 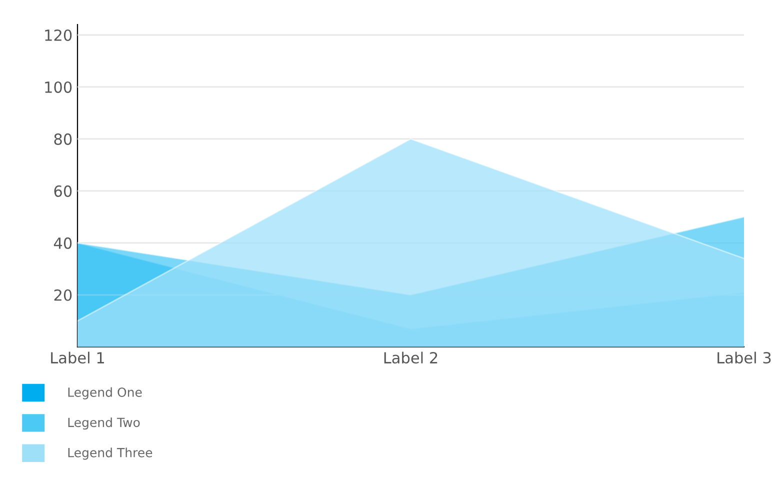 I want to click on x-tick-label: Label 3, so click(x=744, y=358).